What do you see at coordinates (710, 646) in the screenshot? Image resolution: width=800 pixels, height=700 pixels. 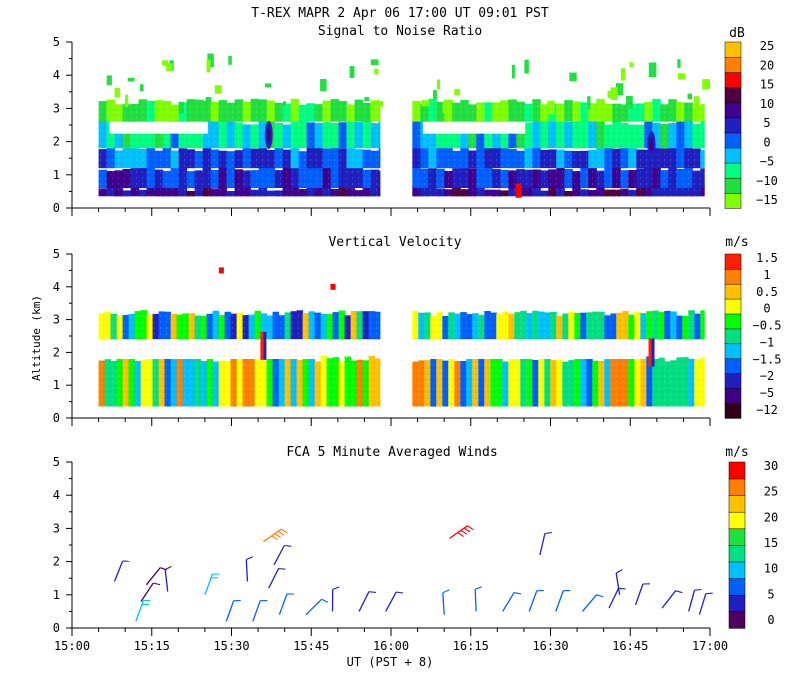 I see `winds-x-tick-label: 17:00` at bounding box center [710, 646].